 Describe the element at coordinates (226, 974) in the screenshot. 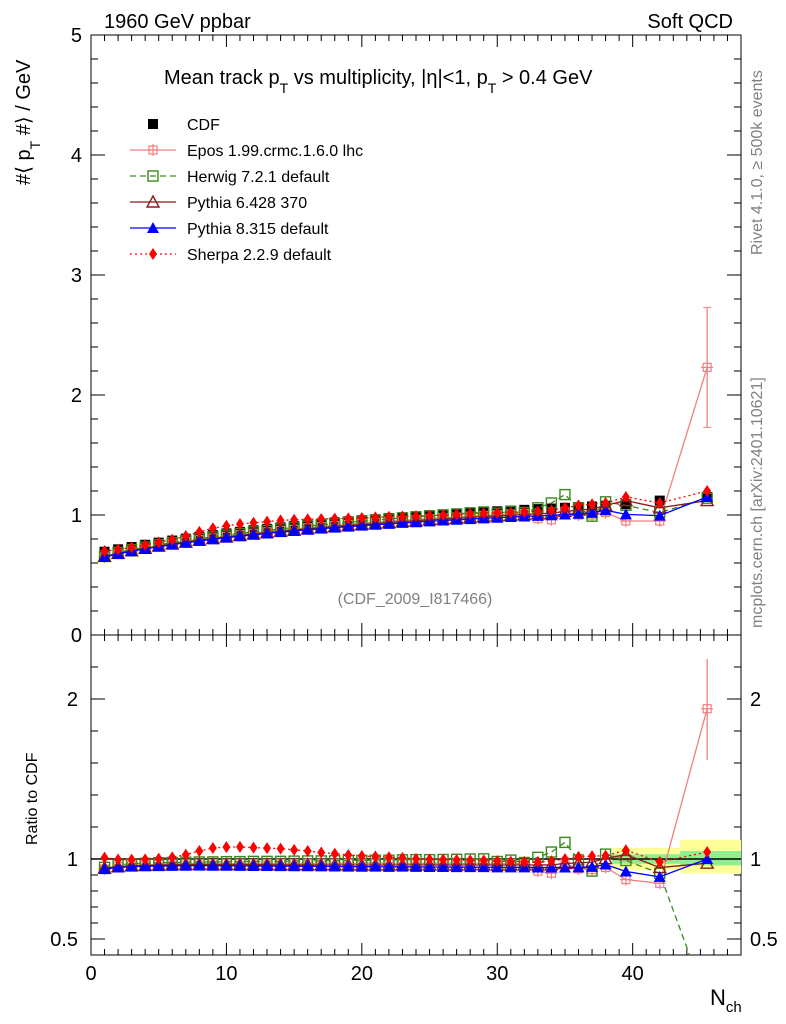

I see `x-tick-label: 10` at that location.